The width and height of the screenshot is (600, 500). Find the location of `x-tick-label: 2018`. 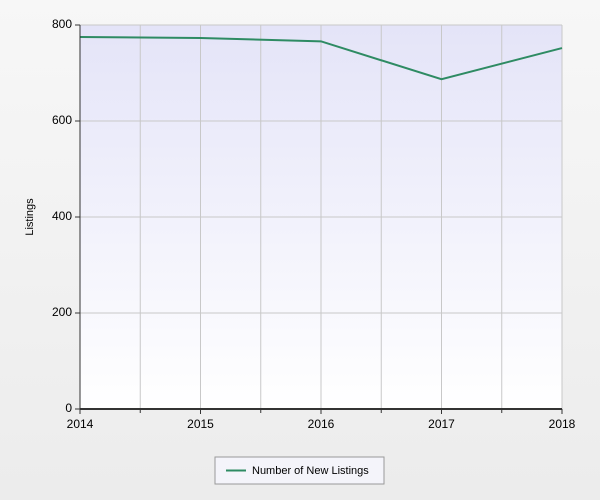

x-tick-label: 2018 is located at coordinates (562, 424).